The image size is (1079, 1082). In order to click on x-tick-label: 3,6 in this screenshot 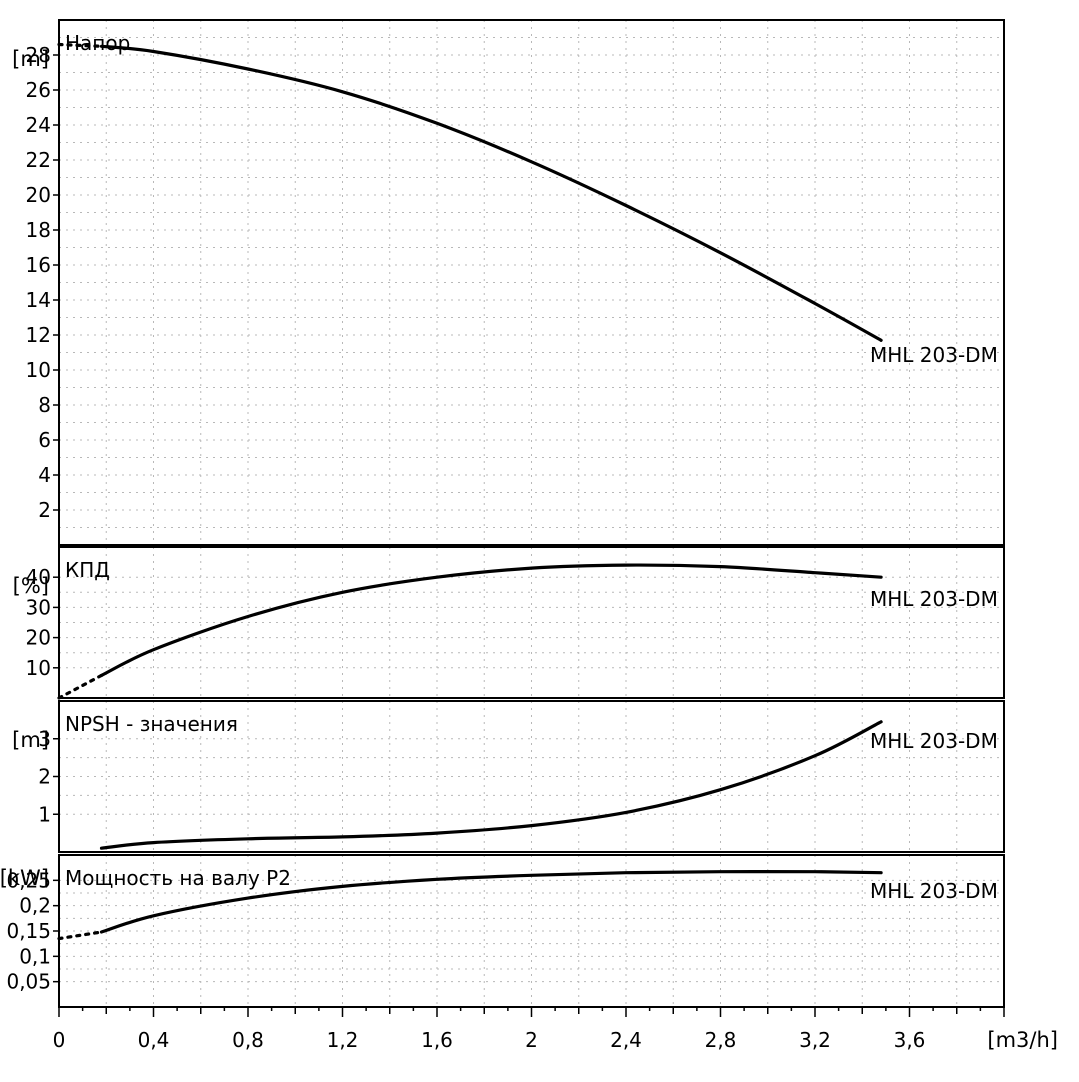, I will do `click(910, 1040)`.